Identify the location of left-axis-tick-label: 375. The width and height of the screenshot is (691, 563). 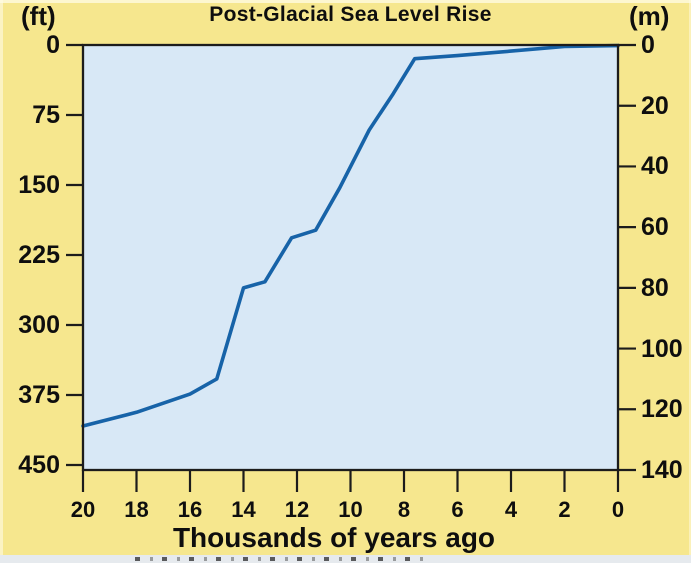
(39, 395).